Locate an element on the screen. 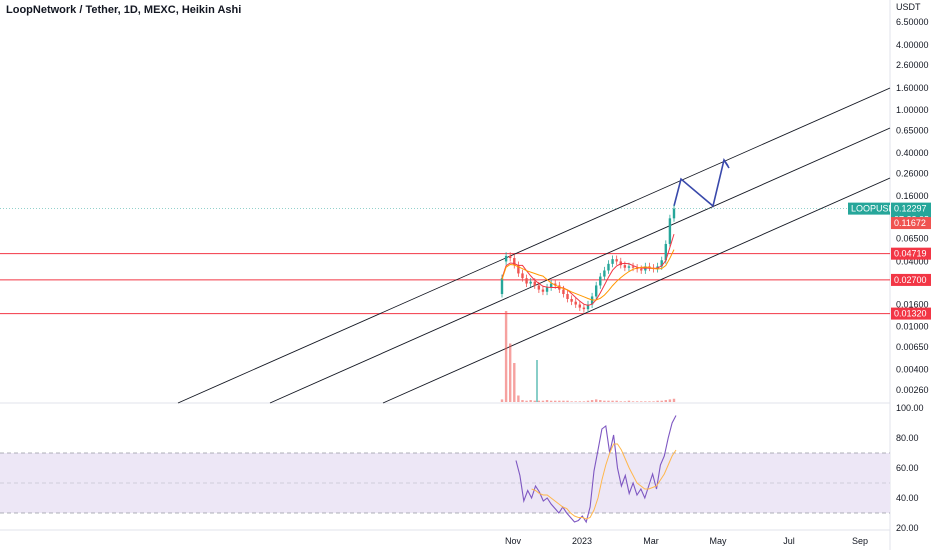  price-tick-label: 0.00400 is located at coordinates (912, 370).